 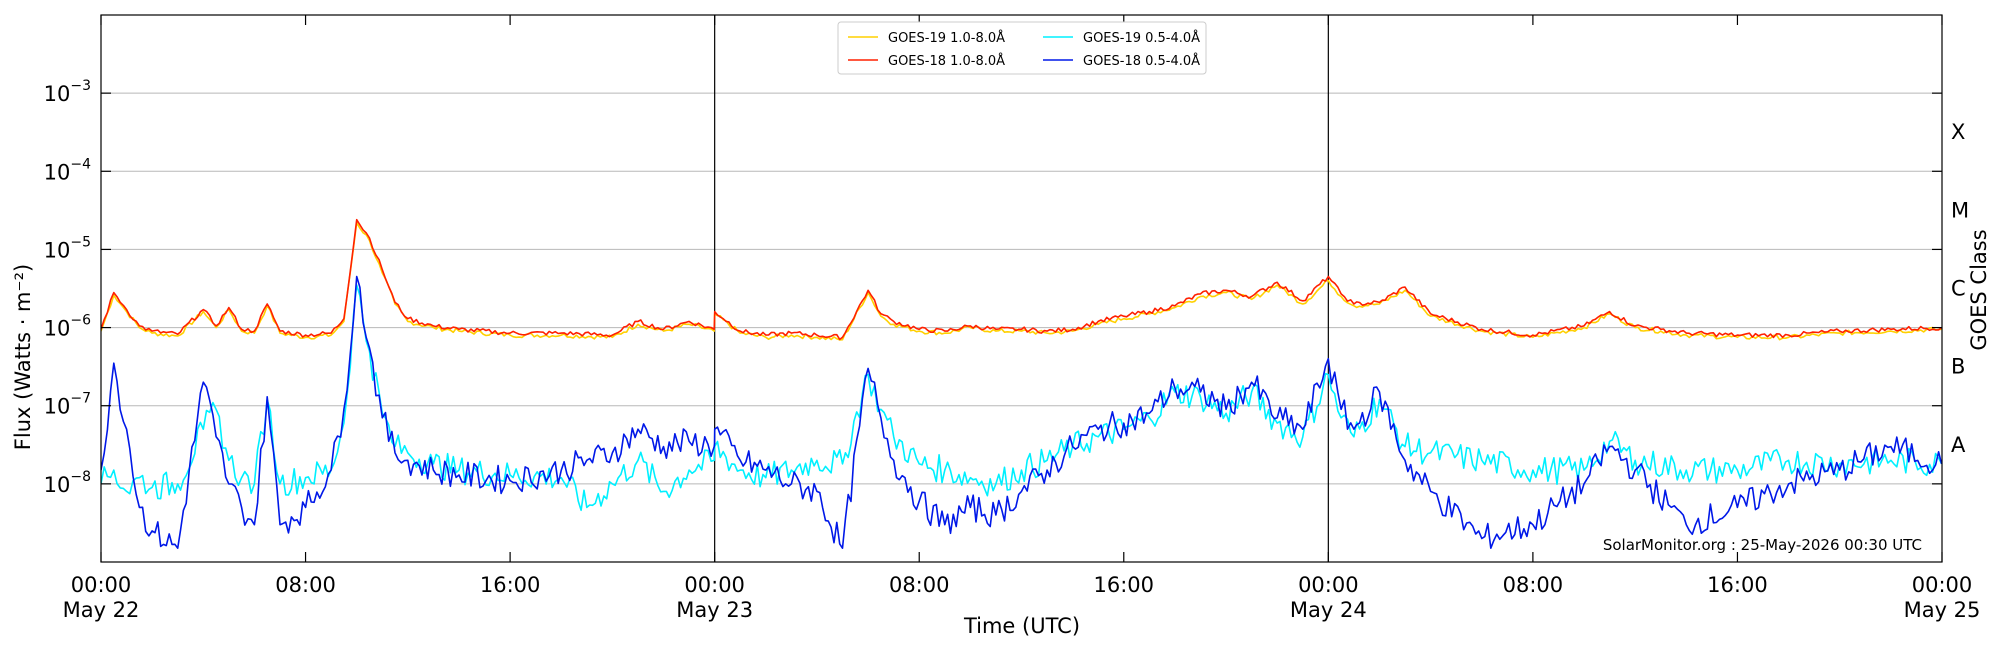 I want to click on x-axis-label: Time (UTC), so click(x=1021, y=626).